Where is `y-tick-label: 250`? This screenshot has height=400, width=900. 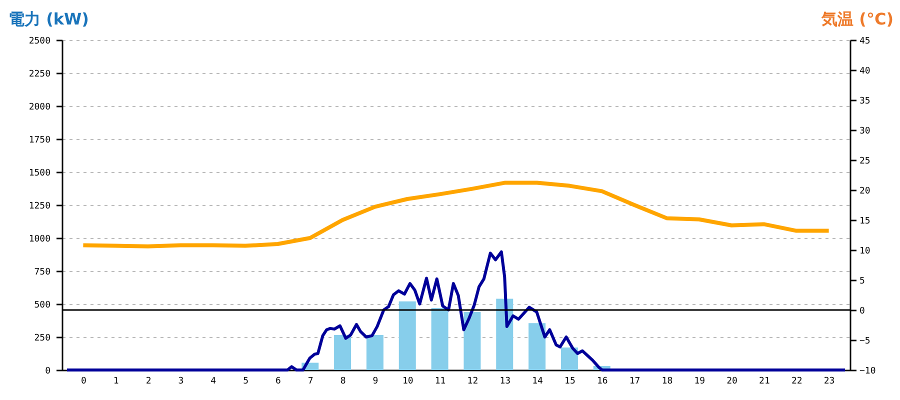 y-tick-label: 250 is located at coordinates (42, 339).